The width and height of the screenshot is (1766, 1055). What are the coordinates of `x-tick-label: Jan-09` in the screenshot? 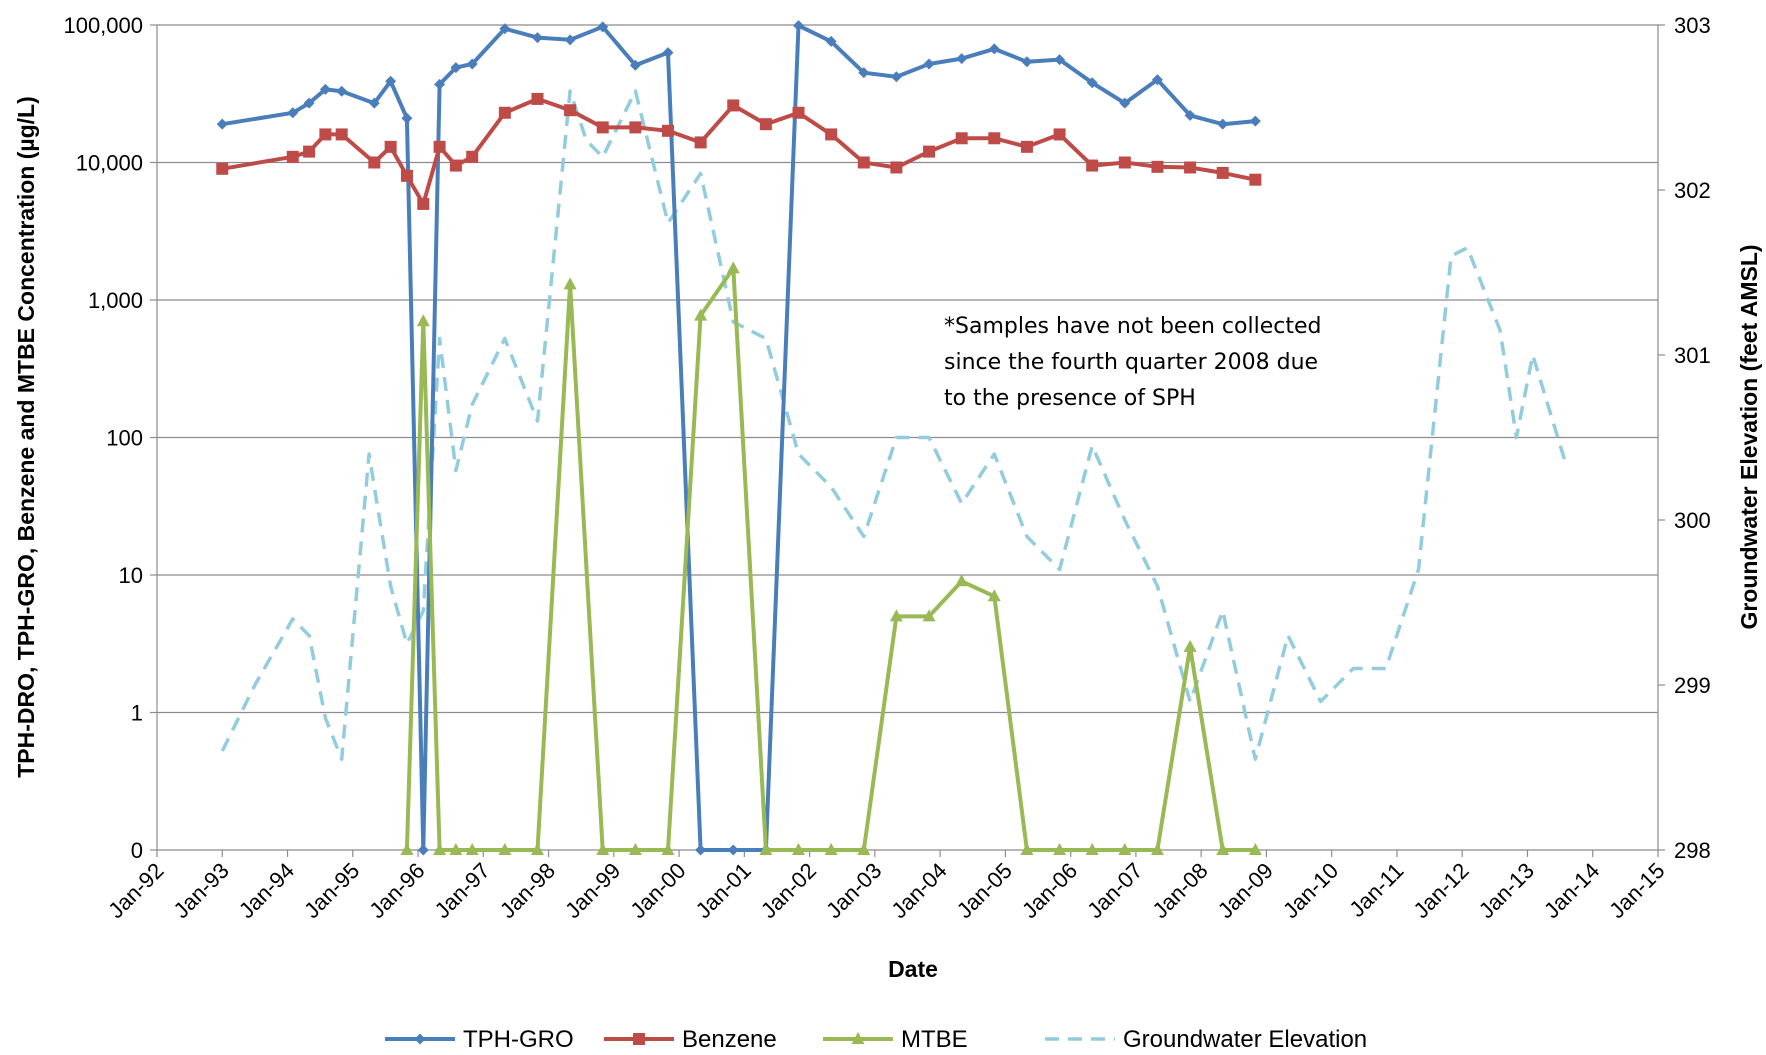 It's located at (1245, 890).